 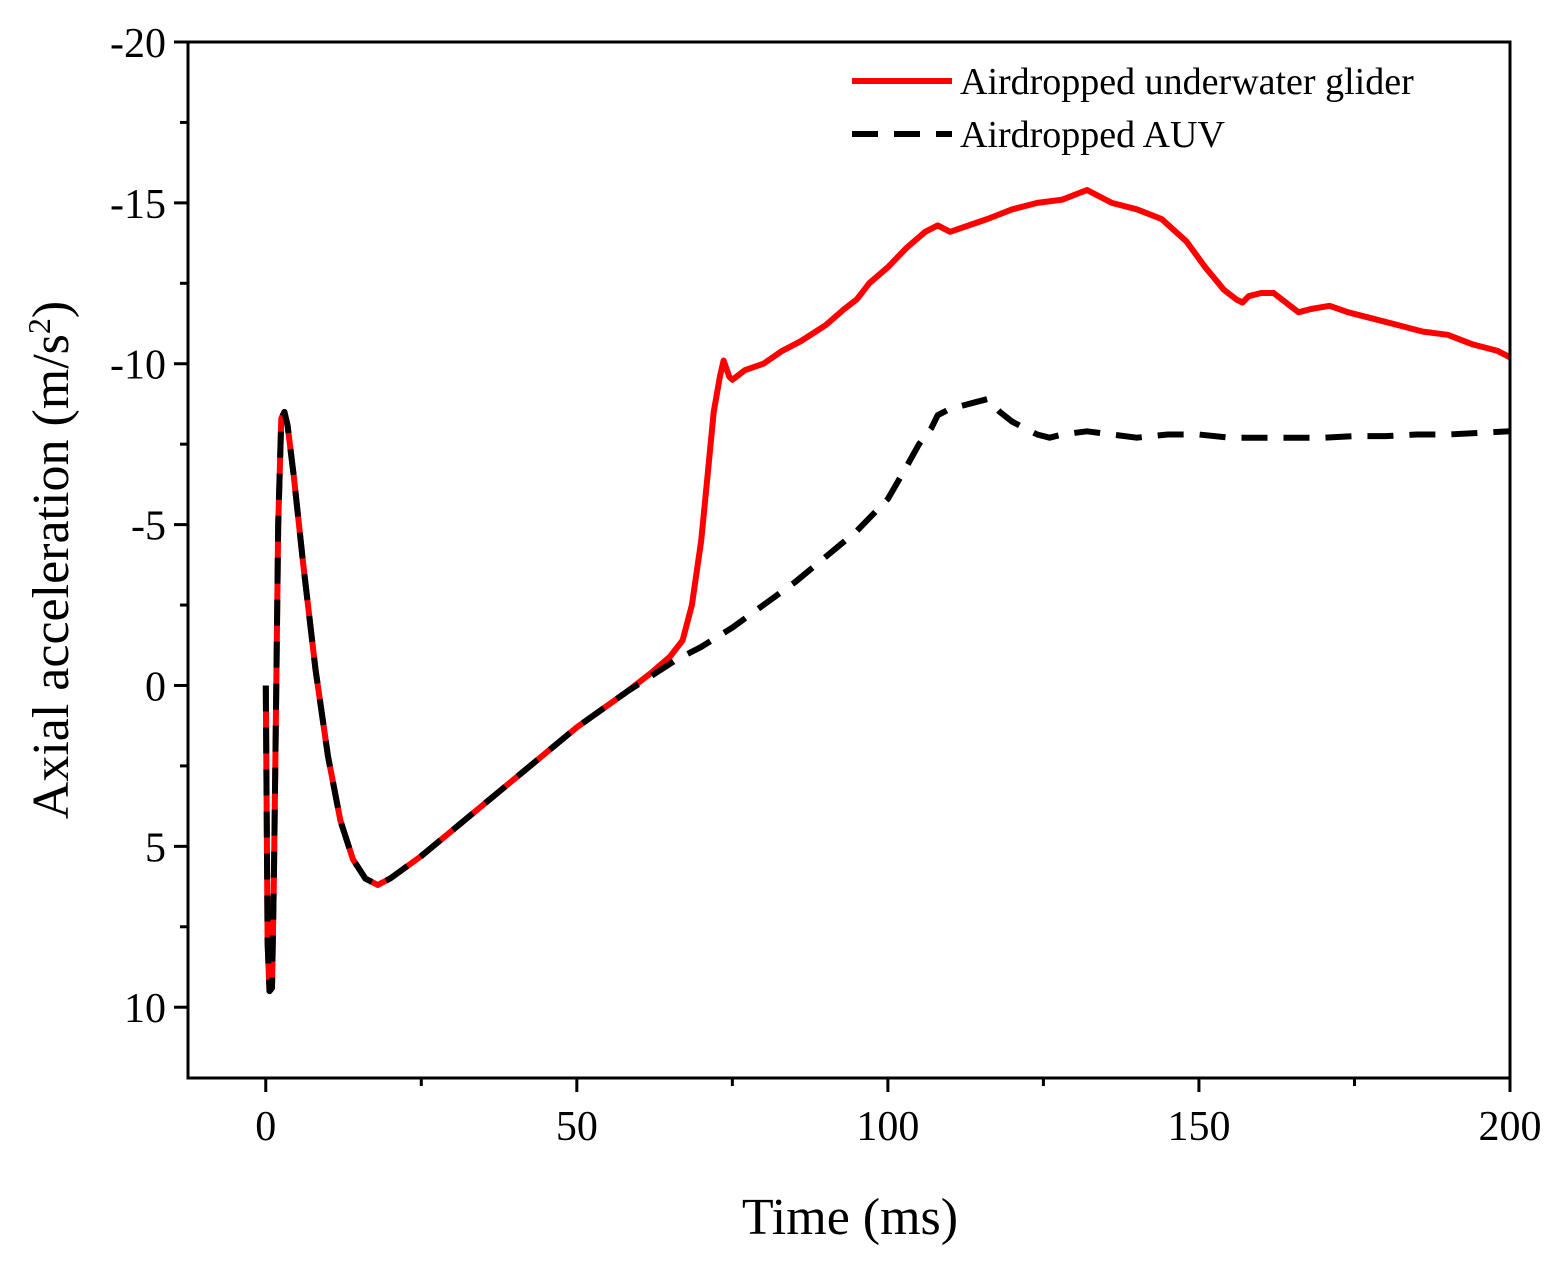 What do you see at coordinates (850, 1217) in the screenshot?
I see `x-axis-label: Time (ms)` at bounding box center [850, 1217].